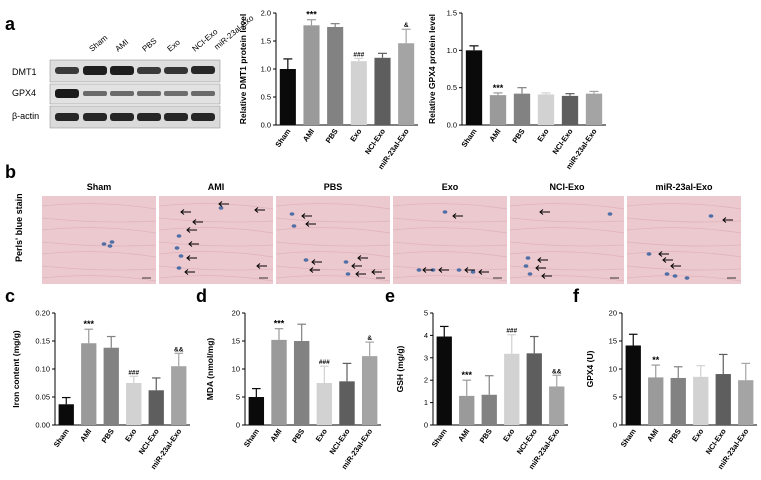  I want to click on blot-bands-actin, so click(135, 117).